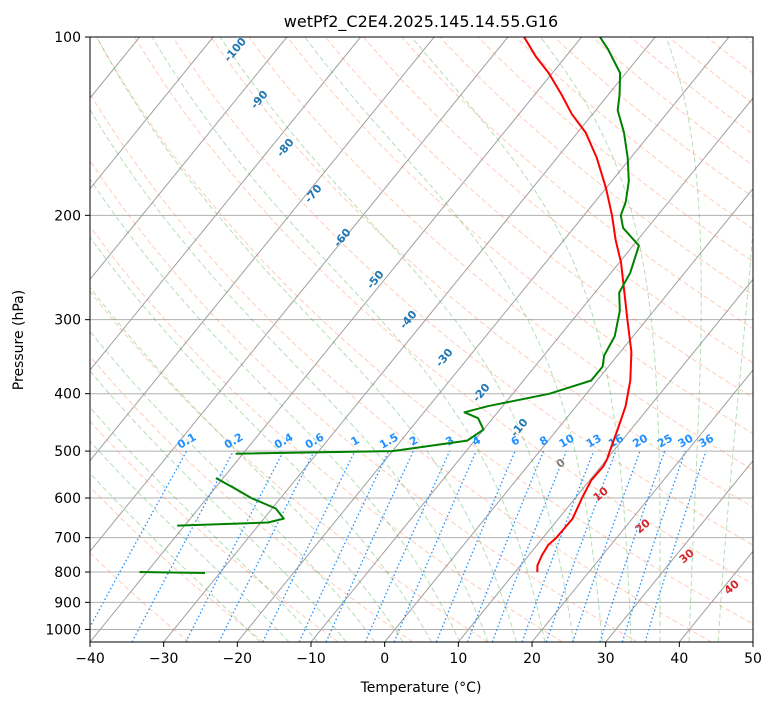 Image resolution: width=775 pixels, height=708 pixels. I want to click on x-tick-label: 0, so click(384, 659).